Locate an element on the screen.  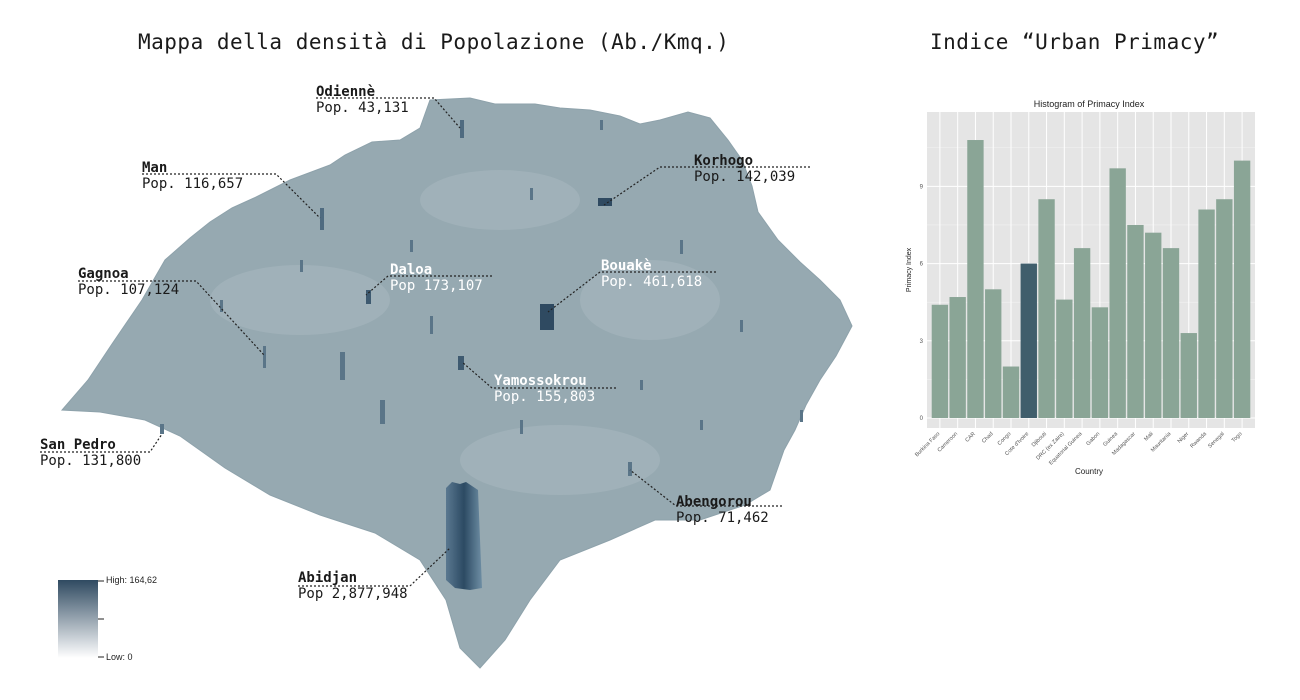
city-label-bouake: Bouakè Pop. 461,618 is located at coordinates (651, 274).